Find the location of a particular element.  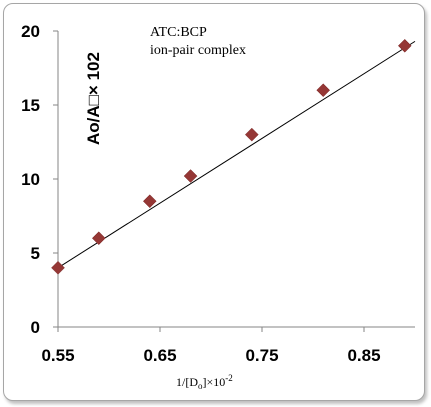

y-axis-label: Ao/A□× 102 is located at coordinates (93, 98).